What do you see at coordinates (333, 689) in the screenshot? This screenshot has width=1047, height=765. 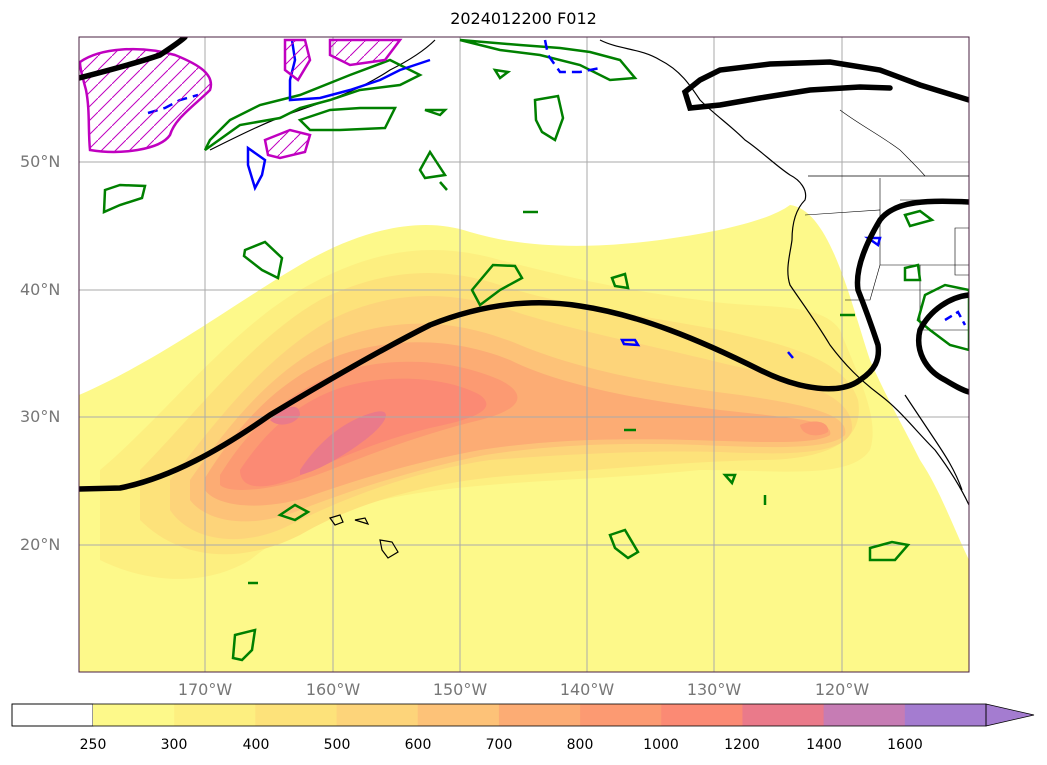 I see `lon-label-160w: 160°W` at bounding box center [333, 689].